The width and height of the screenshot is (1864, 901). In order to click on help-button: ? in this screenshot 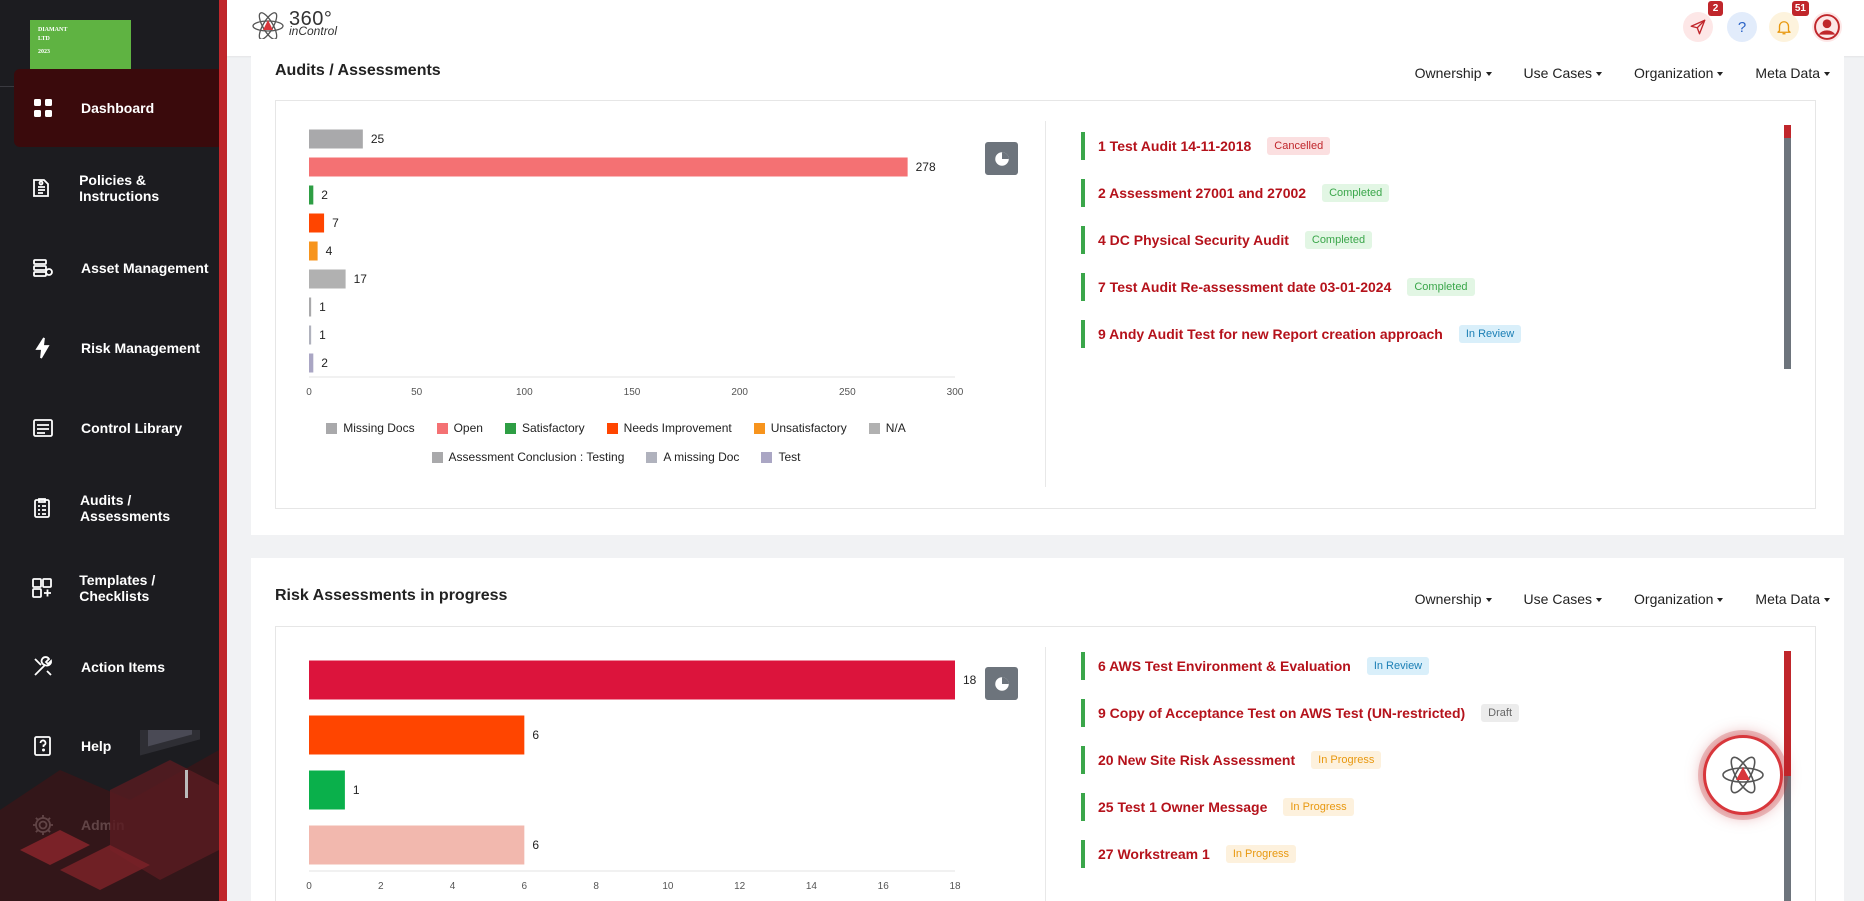, I will do `click(1742, 27)`.